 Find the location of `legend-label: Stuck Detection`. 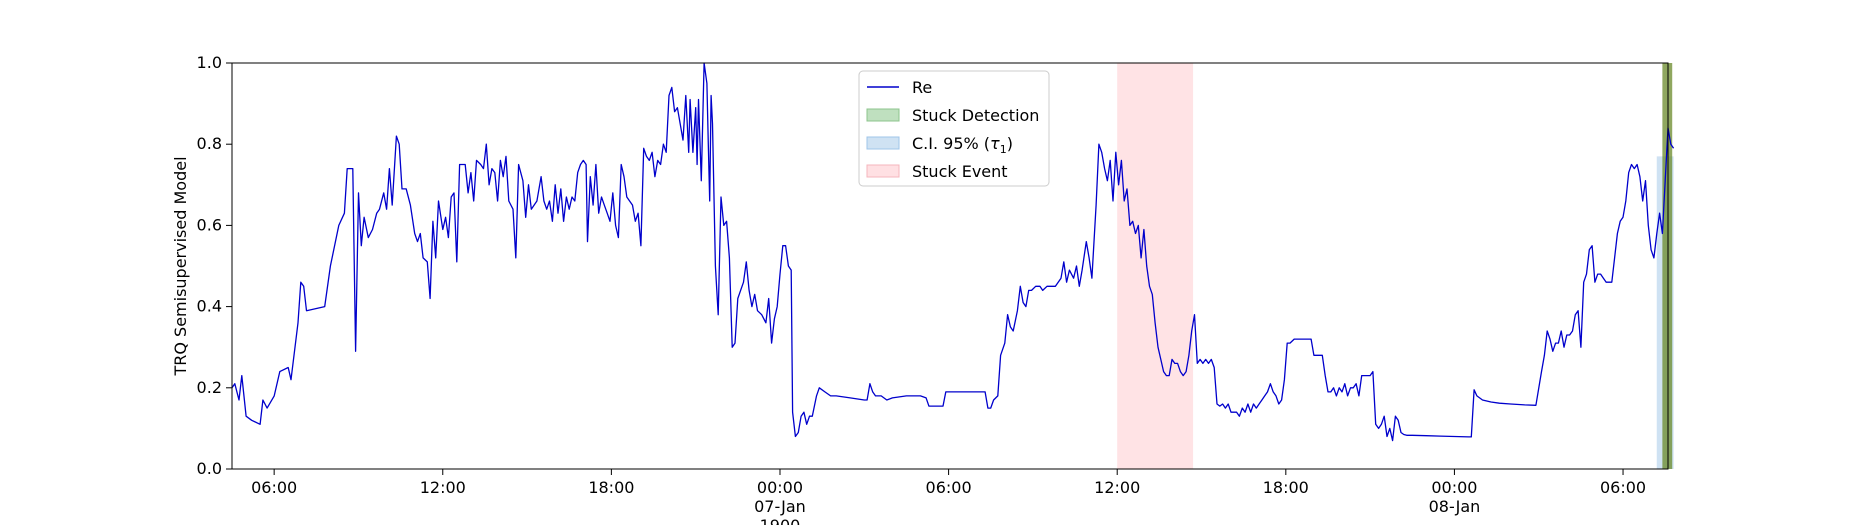

legend-label: Stuck Detection is located at coordinates (975, 115).